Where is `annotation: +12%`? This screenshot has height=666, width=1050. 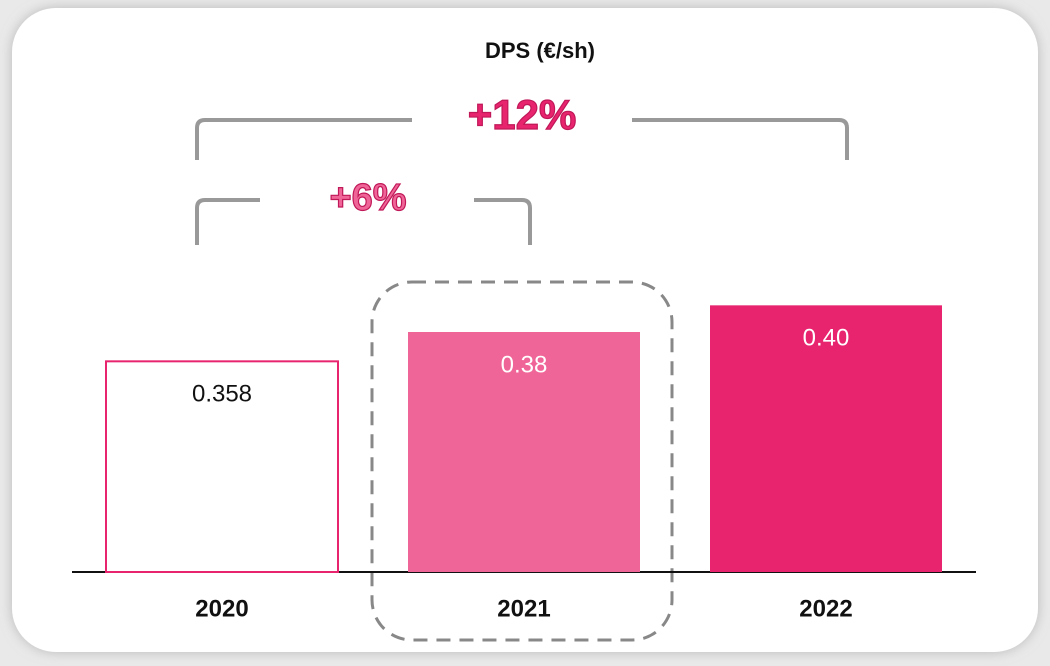
annotation: +12% is located at coordinates (522, 114).